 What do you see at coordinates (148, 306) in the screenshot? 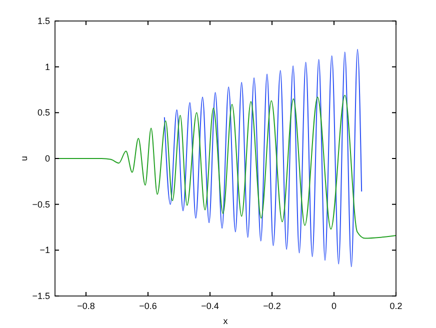
I see `x-tick-label: −0.6` at bounding box center [148, 306].